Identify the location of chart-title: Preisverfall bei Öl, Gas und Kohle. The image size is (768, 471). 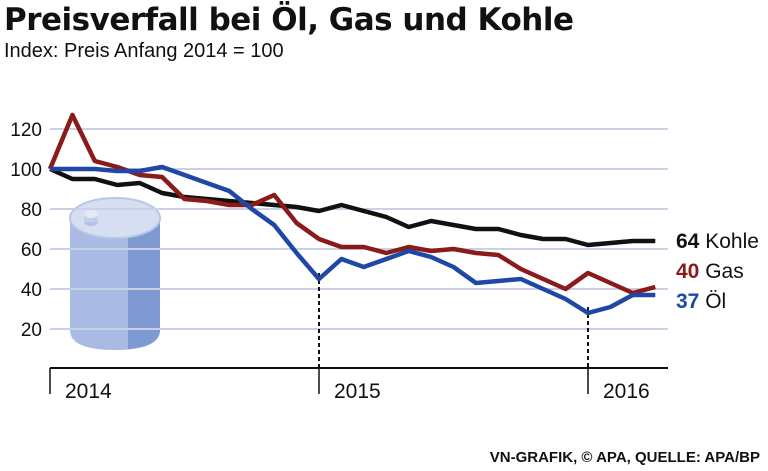
(289, 20).